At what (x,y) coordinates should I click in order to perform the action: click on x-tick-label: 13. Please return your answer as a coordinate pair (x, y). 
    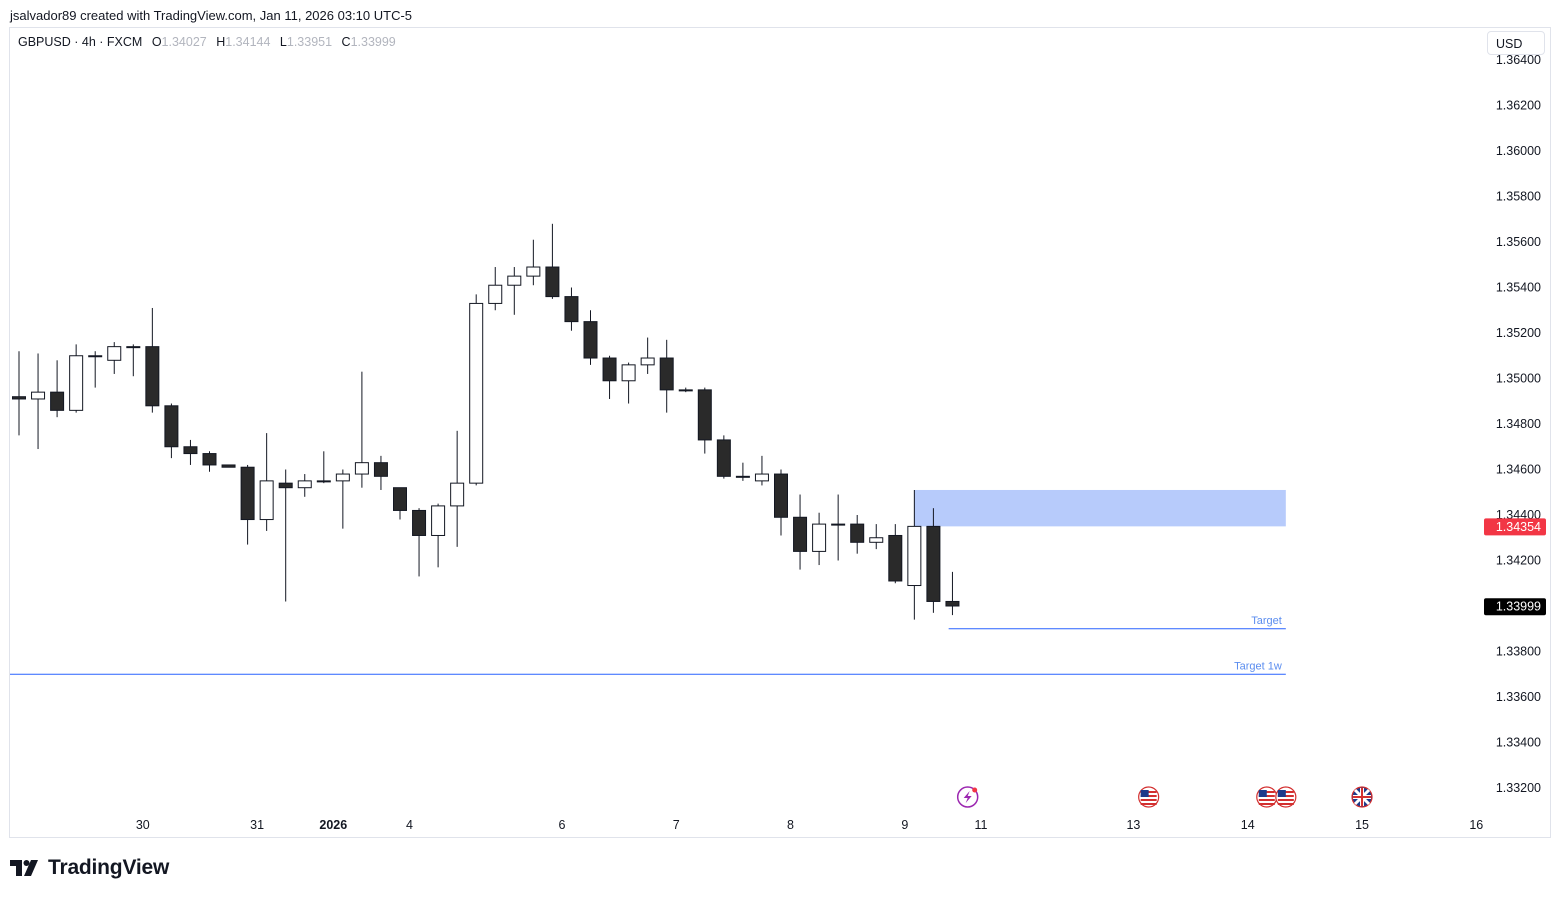
    Looking at the image, I should click on (1133, 825).